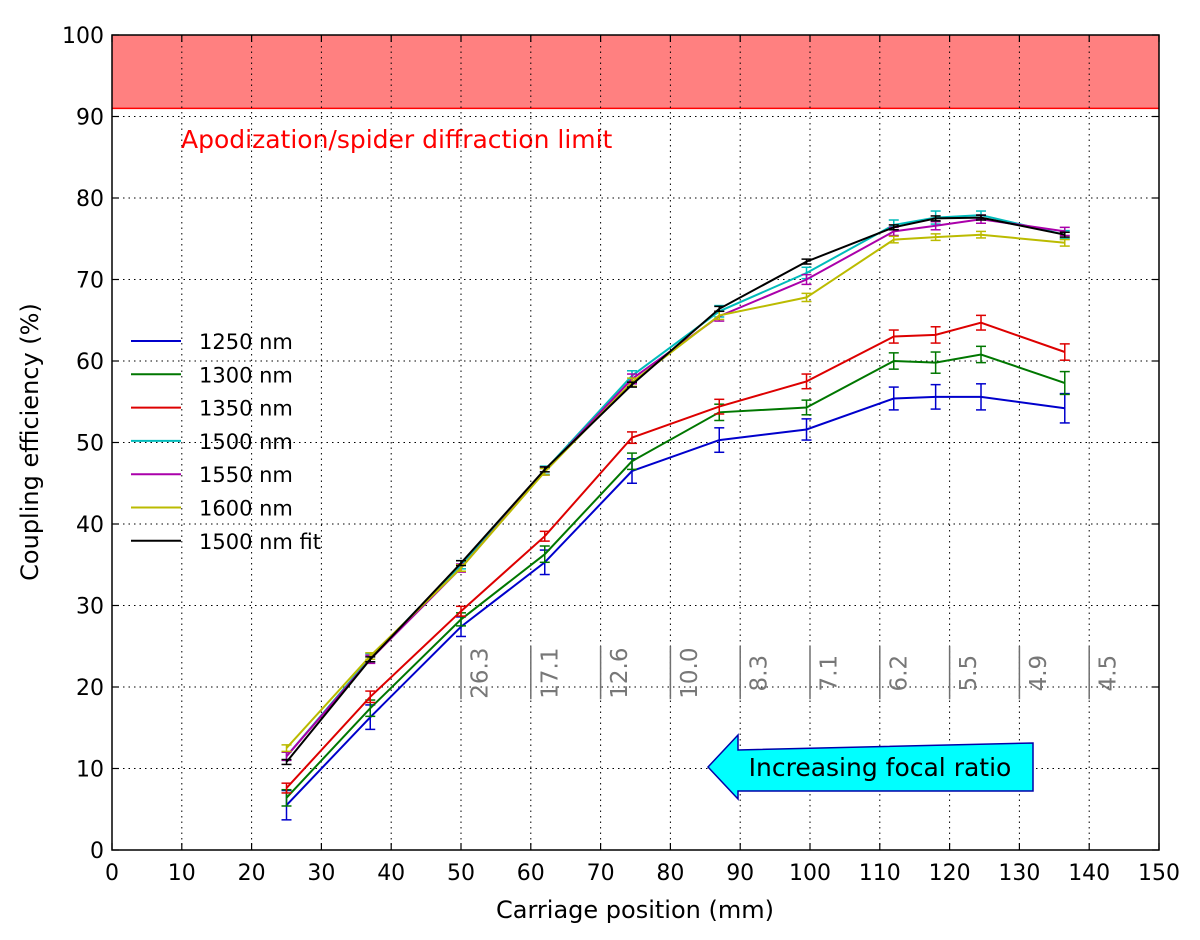  I want to click on y-tick-label: 20, so click(90, 688).